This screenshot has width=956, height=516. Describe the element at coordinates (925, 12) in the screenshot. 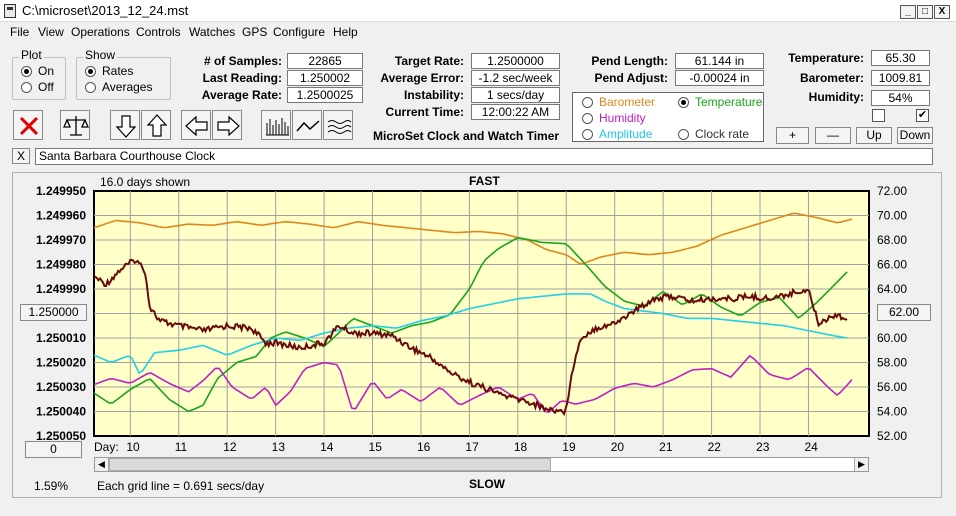

I see `maximize-button: □` at that location.